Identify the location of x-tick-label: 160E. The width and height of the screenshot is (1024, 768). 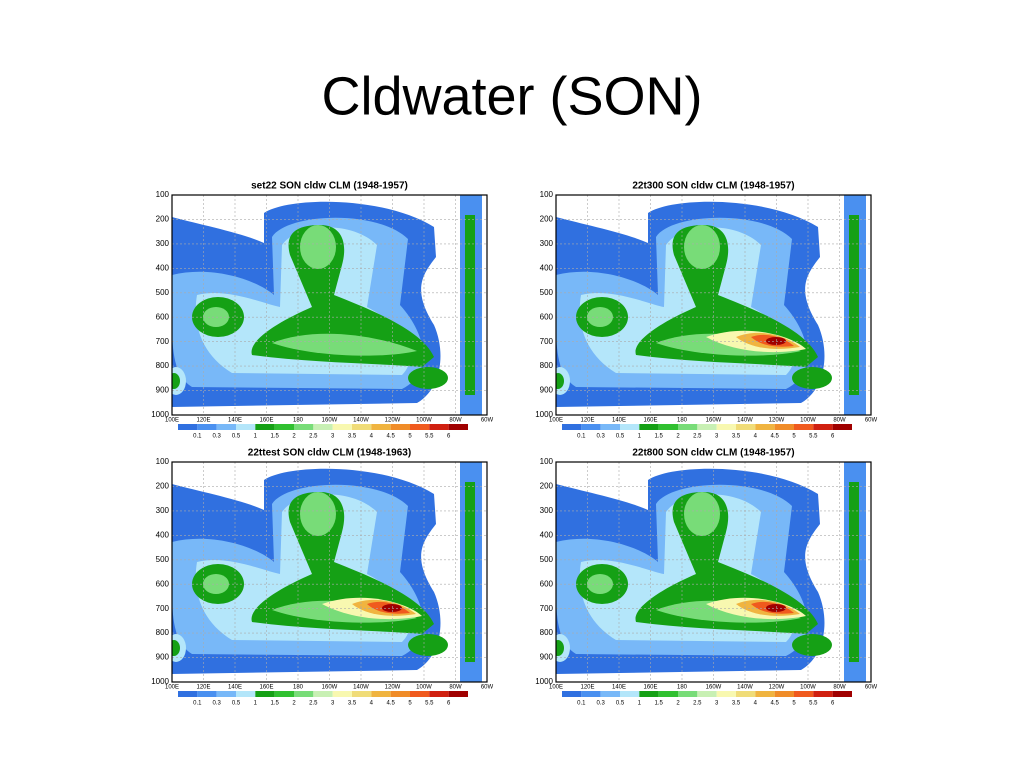
(650, 421).